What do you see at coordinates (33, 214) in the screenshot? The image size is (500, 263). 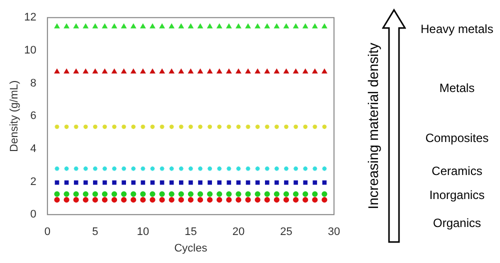 I see `y-tick-label: 0` at bounding box center [33, 214].